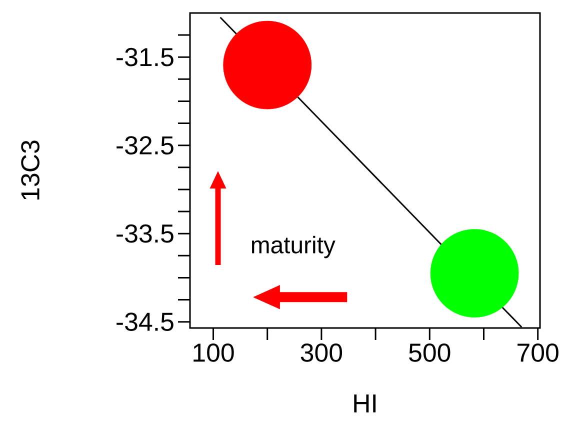 This screenshot has width=578, height=439. What do you see at coordinates (429, 353) in the screenshot?
I see `x-tick-label: 500` at bounding box center [429, 353].